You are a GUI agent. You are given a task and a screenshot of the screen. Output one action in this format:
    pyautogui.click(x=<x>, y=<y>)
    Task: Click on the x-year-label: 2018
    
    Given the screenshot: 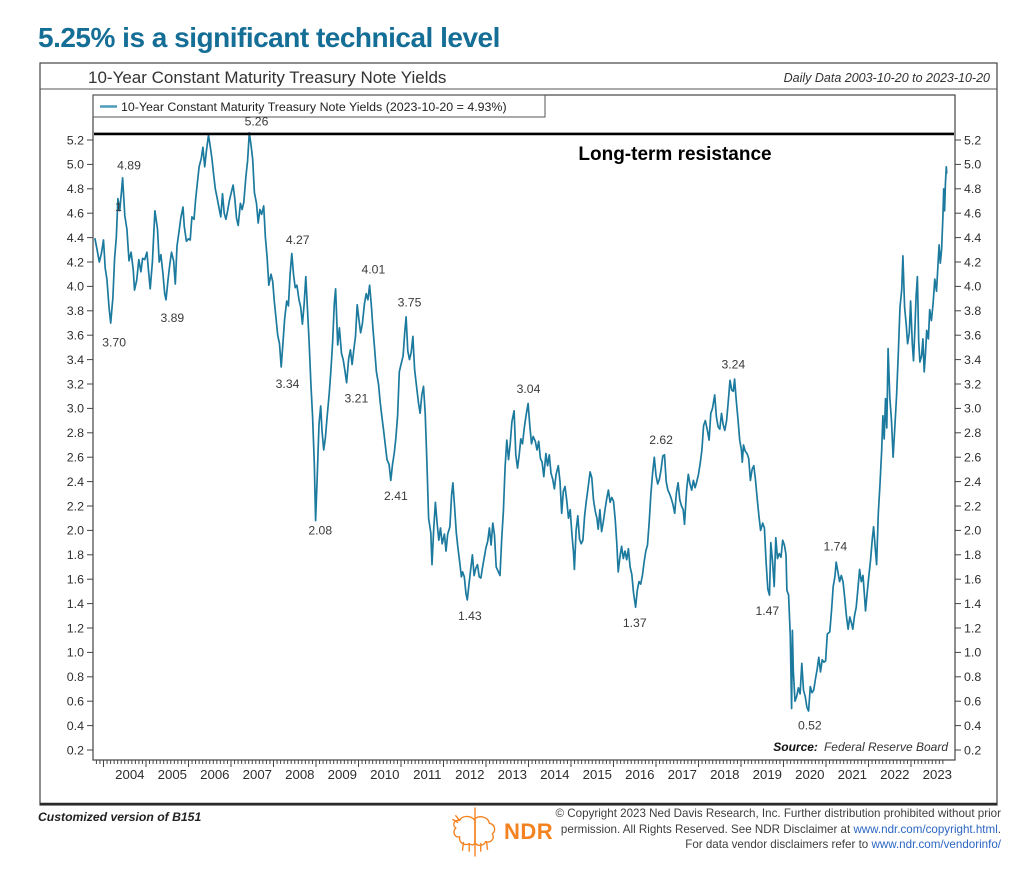 What is the action you would take?
    pyautogui.click(x=724, y=774)
    